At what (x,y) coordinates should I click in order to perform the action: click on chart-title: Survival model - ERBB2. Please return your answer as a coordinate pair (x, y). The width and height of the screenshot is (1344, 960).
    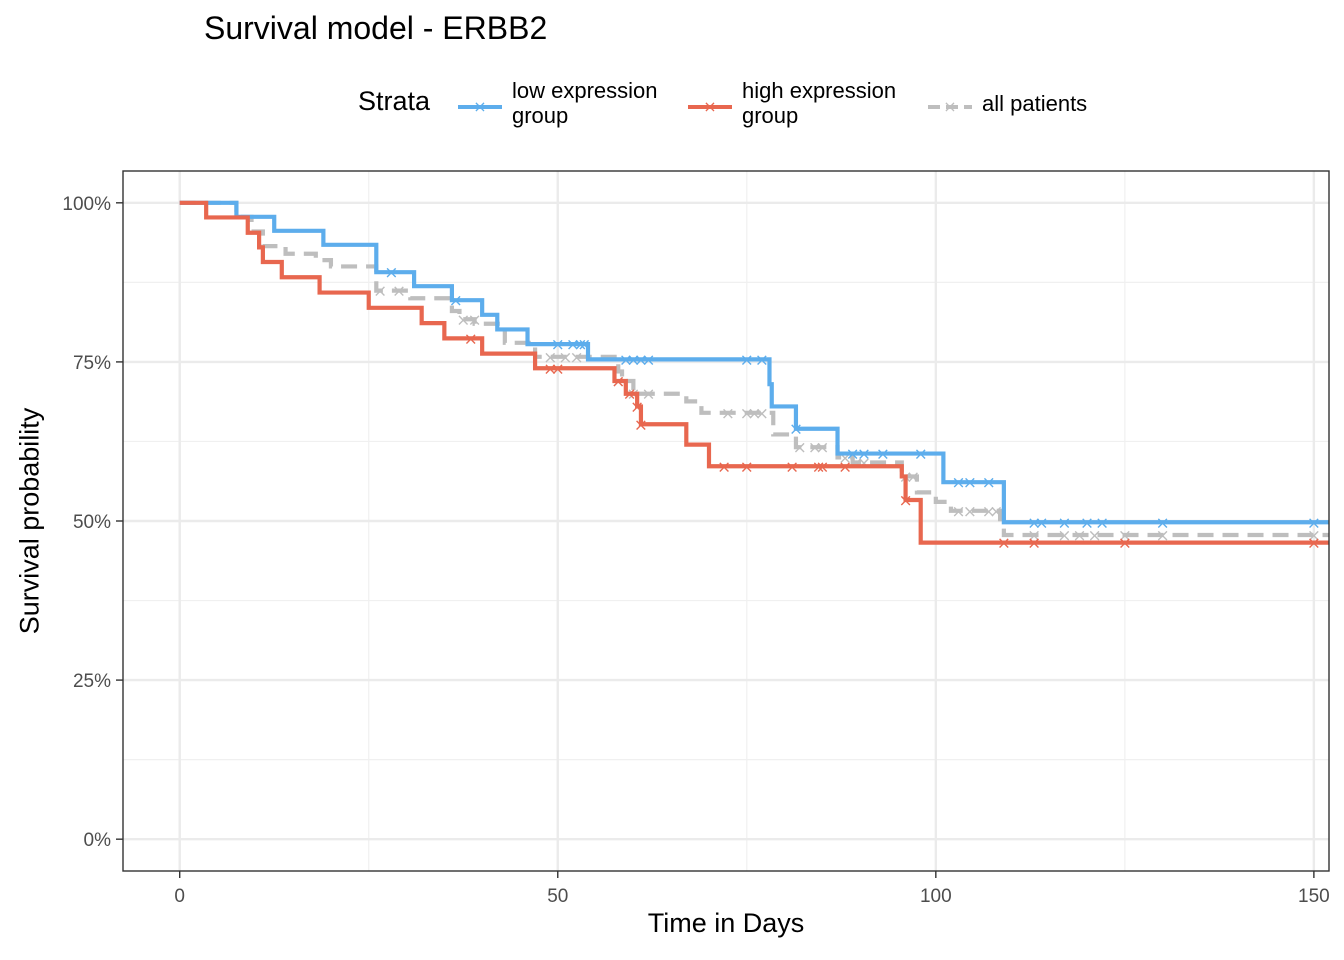
    Looking at the image, I should click on (376, 28).